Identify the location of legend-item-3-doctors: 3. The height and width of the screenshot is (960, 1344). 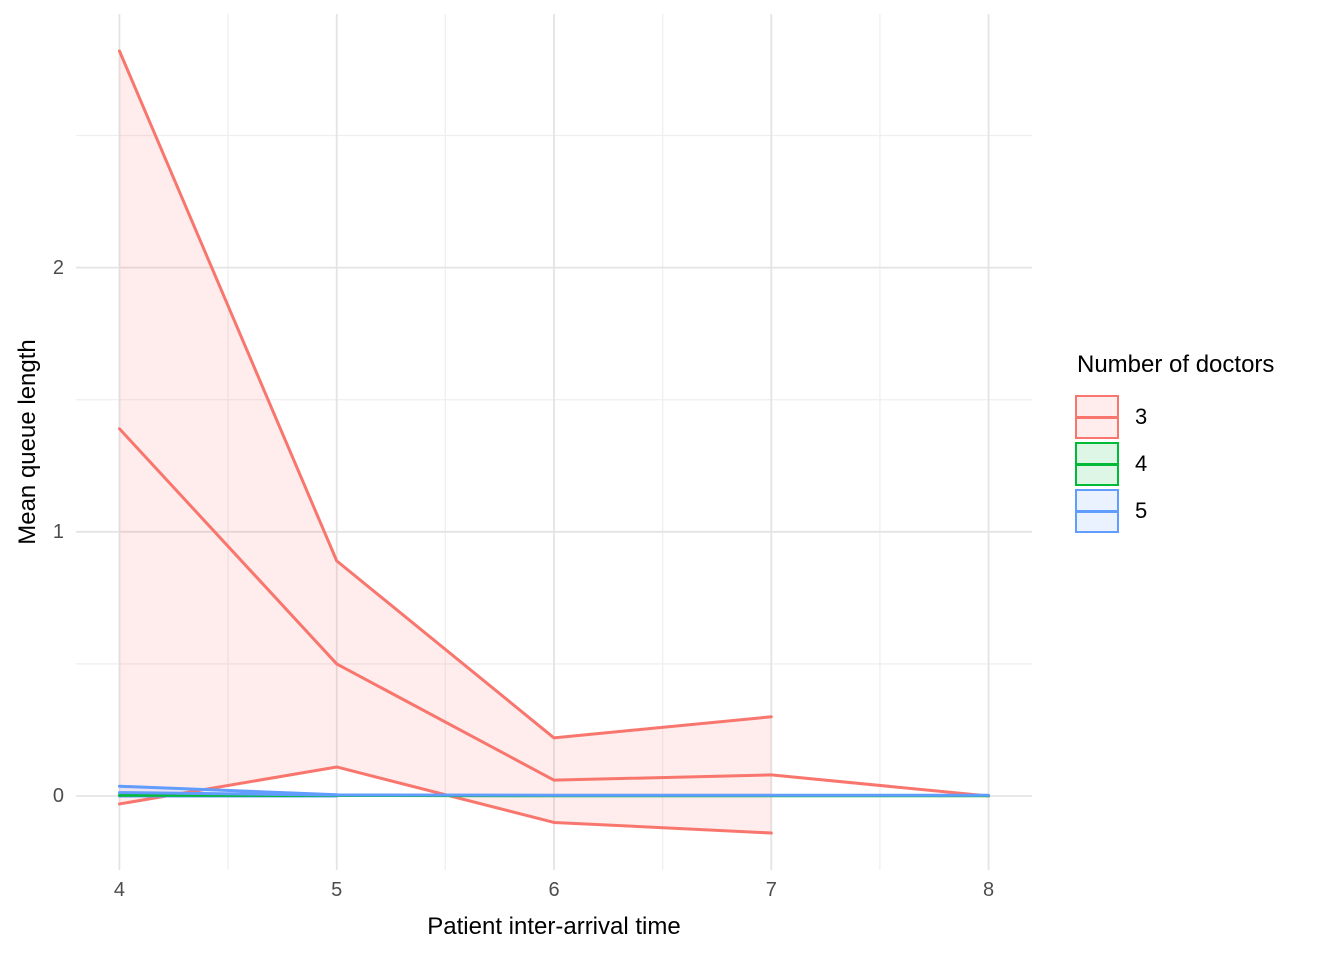
(1205, 417).